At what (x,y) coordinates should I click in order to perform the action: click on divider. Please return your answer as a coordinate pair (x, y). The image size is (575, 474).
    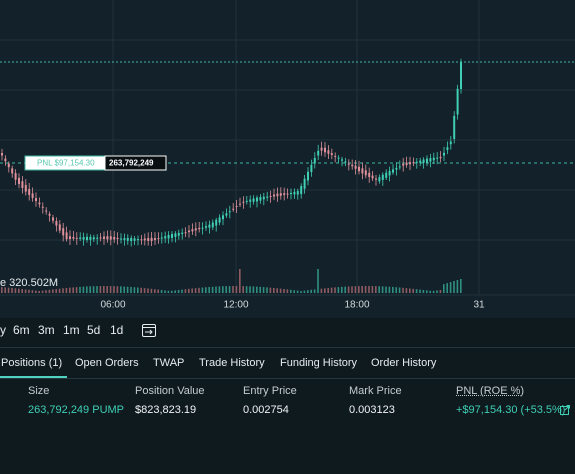
    Looking at the image, I should click on (287, 347).